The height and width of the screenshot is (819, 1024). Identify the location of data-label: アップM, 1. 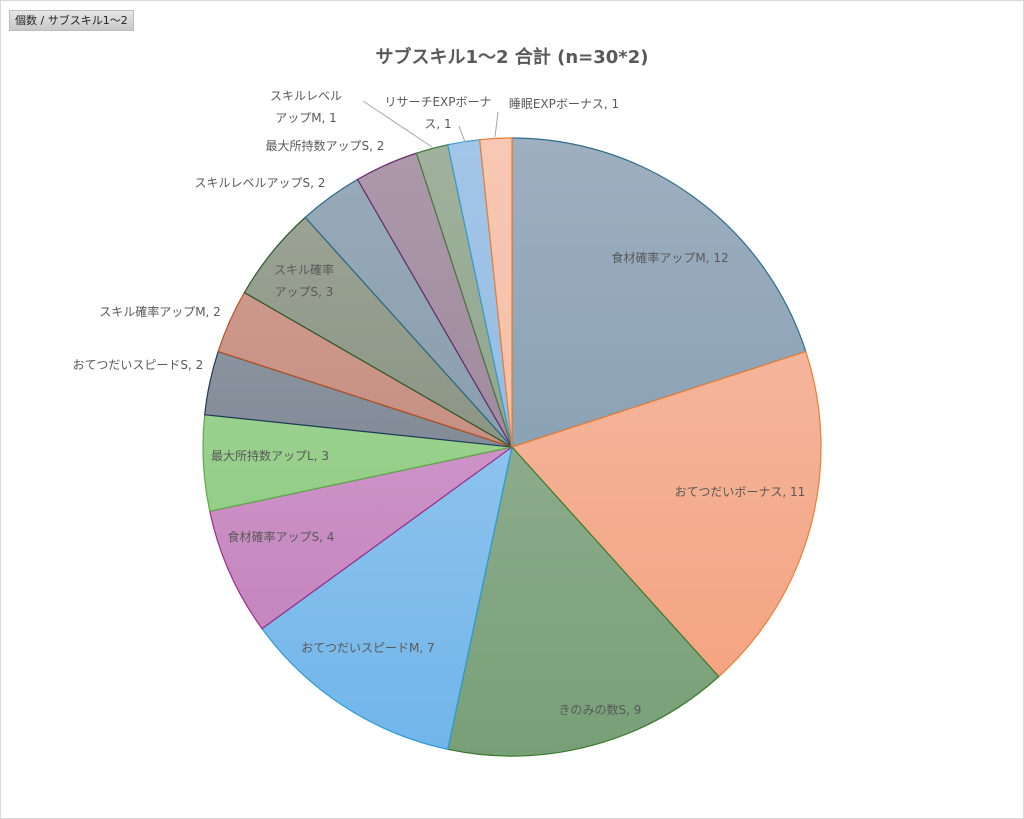
(306, 118).